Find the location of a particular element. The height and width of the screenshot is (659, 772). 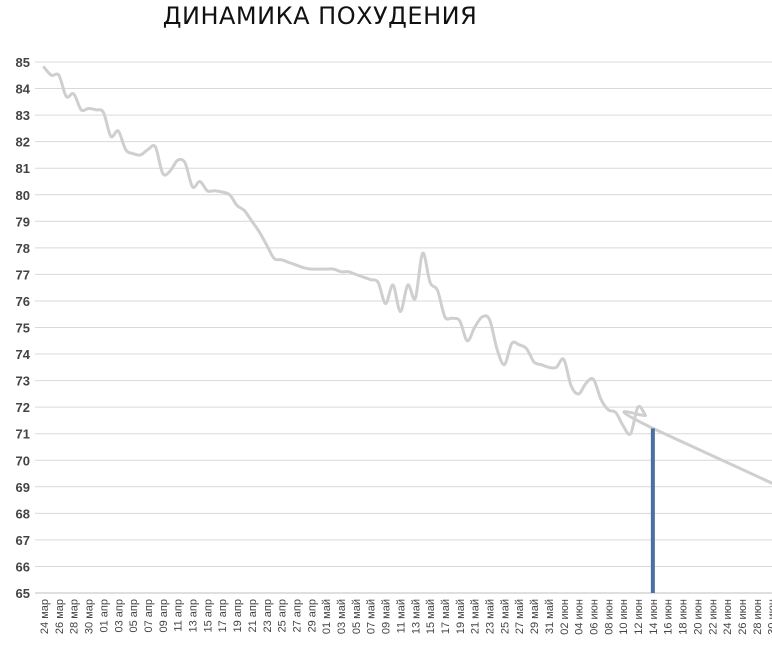

y-tick-label: 69 is located at coordinates (23, 487).